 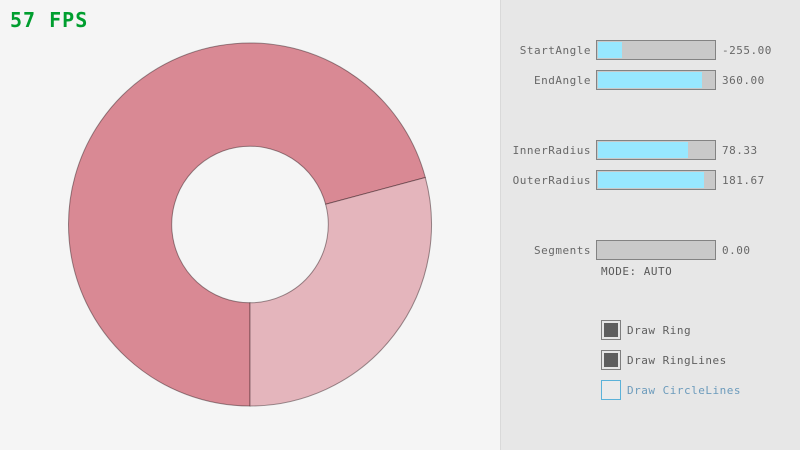 I want to click on end-angle-label: EndAngle, so click(x=562, y=80).